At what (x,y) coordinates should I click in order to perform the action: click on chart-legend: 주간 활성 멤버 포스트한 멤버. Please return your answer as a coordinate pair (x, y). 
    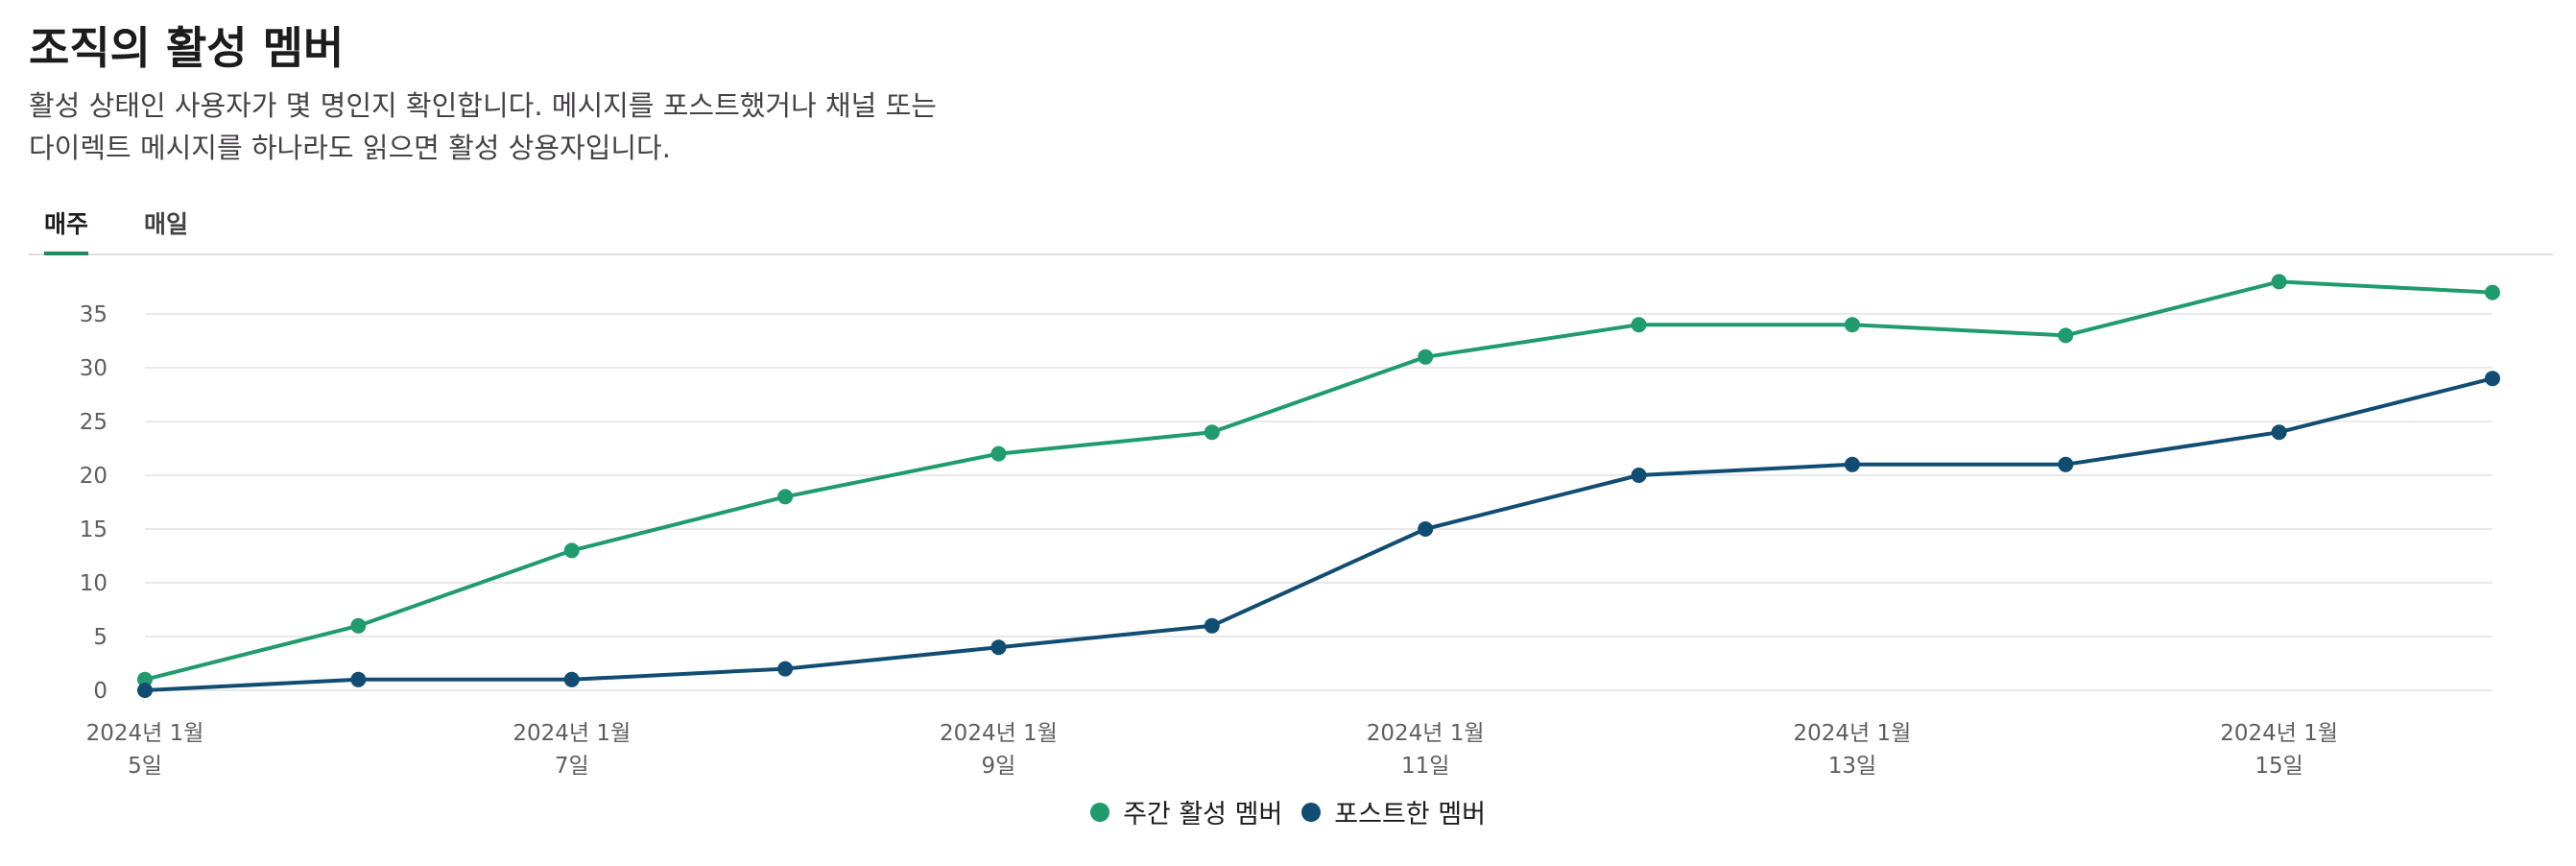
    Looking at the image, I should click on (1288, 812).